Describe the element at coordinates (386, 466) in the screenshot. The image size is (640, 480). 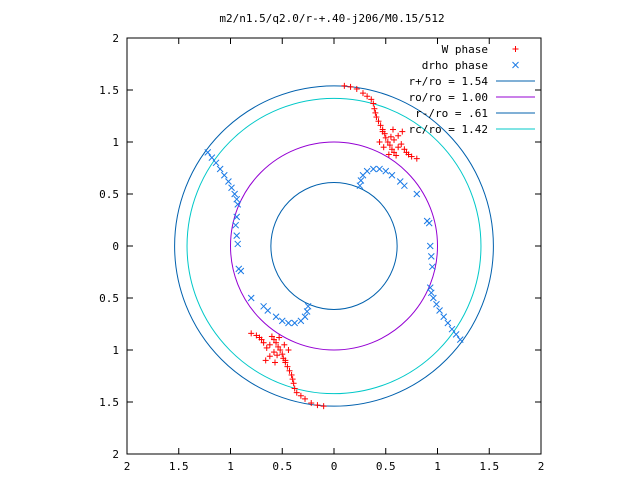
I see `x-tick-label: 0.5` at that location.